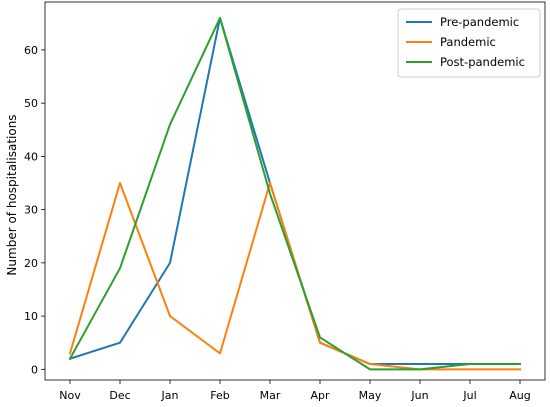 The width and height of the screenshot is (550, 407). What do you see at coordinates (70, 395) in the screenshot?
I see `x-tick-label: Nov` at bounding box center [70, 395].